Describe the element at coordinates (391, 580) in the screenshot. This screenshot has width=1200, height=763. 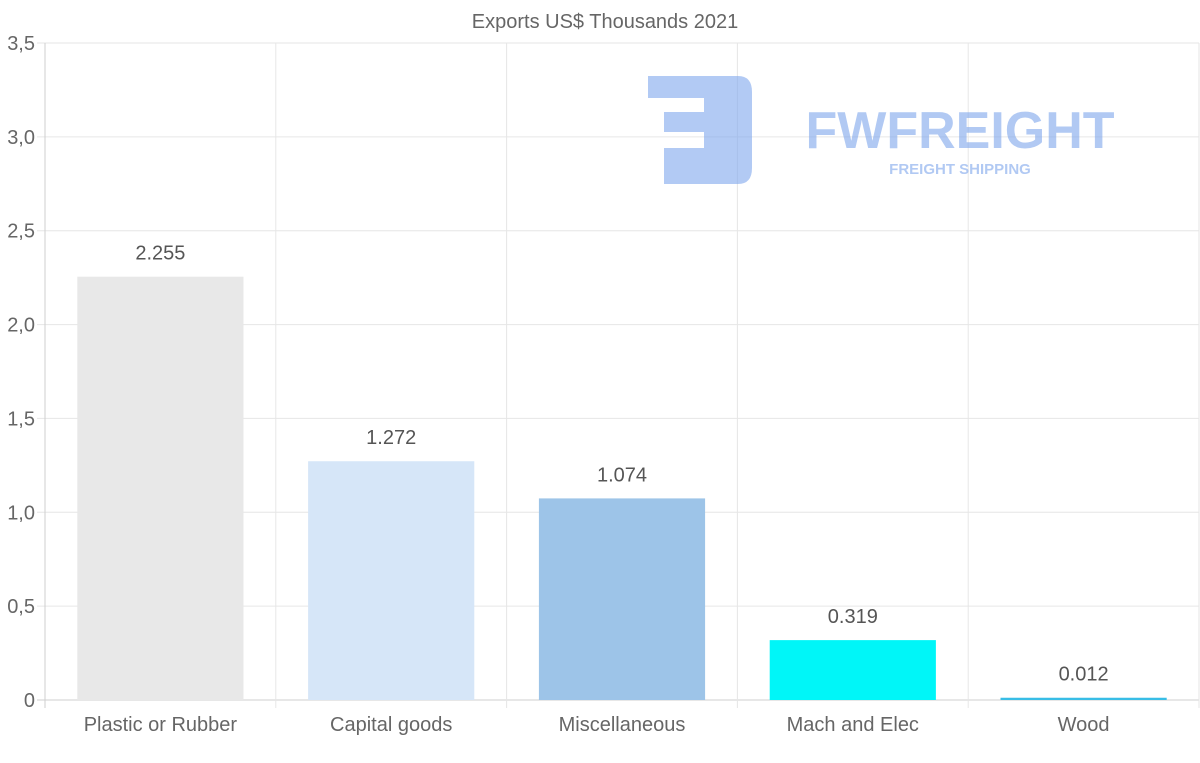
I see `bar-capital-goods` at that location.